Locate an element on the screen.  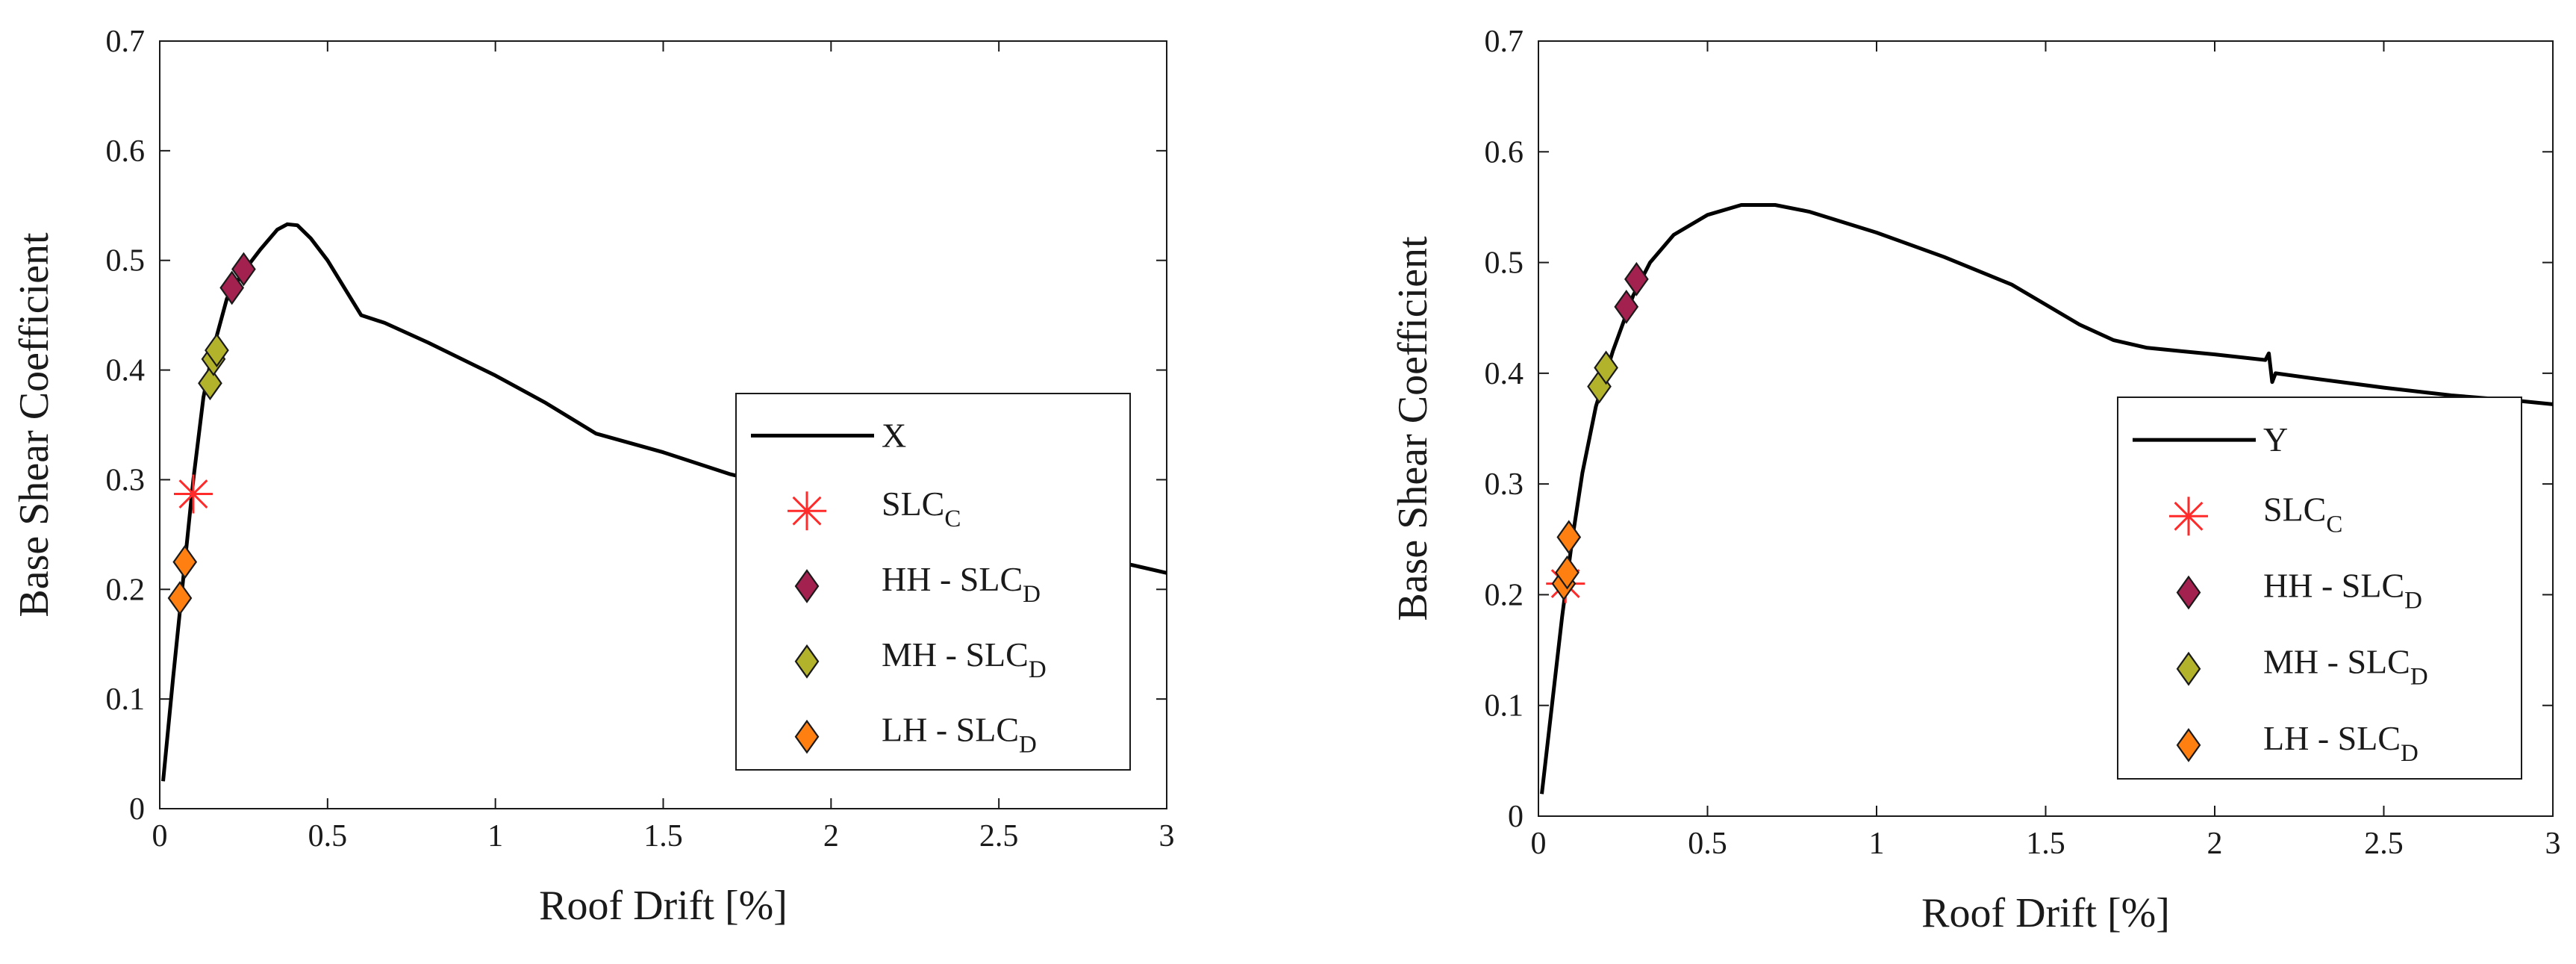
legend-box is located at coordinates (2319, 588).